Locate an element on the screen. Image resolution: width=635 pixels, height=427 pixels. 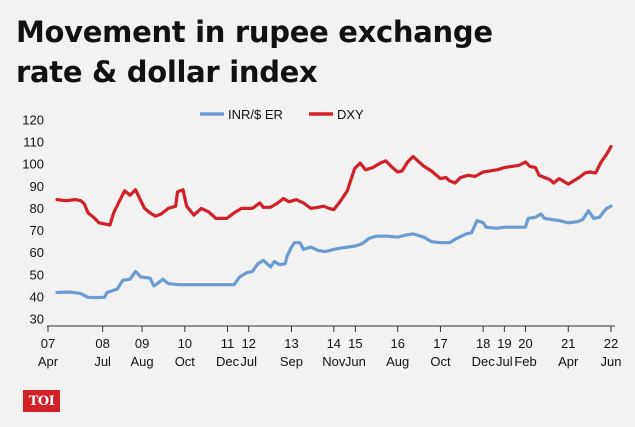
chart-legend: INR/$ ER DXY is located at coordinates (282, 114).